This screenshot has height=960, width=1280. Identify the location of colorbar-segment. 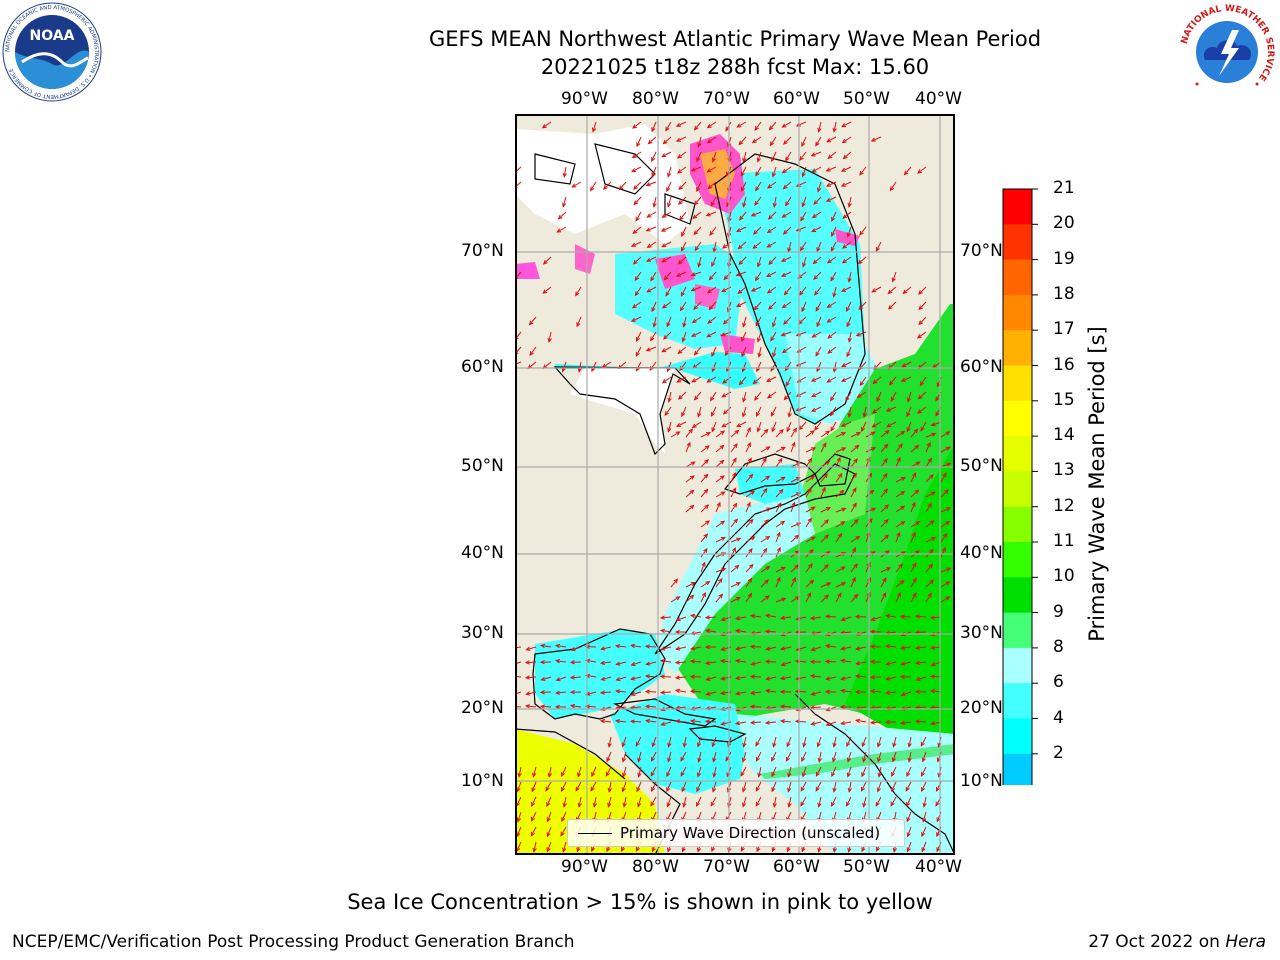
(1017, 312).